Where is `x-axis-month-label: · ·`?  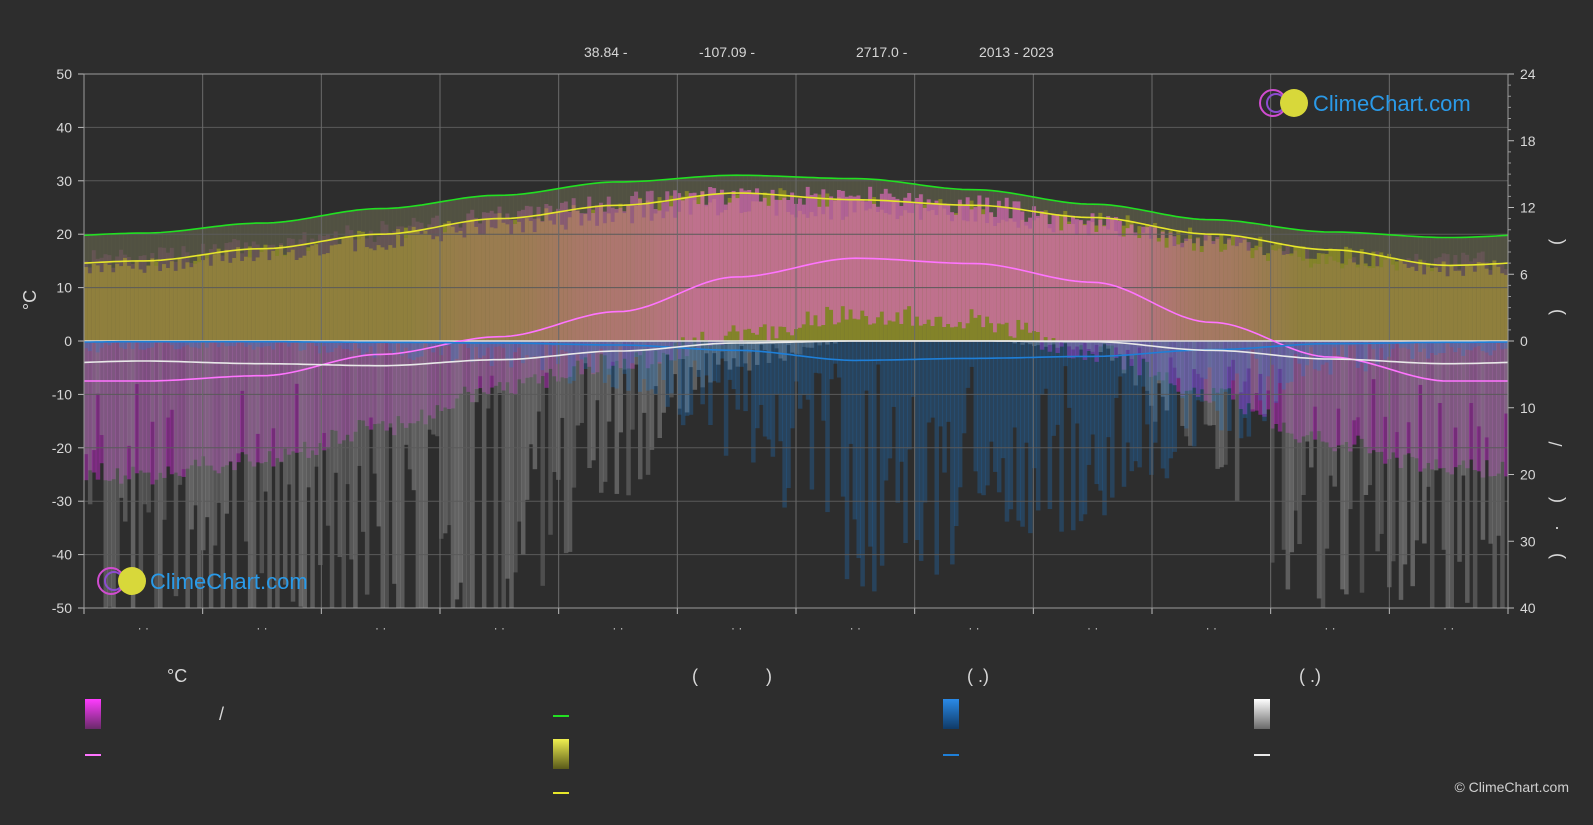
x-axis-month-label: · · is located at coordinates (617, 628).